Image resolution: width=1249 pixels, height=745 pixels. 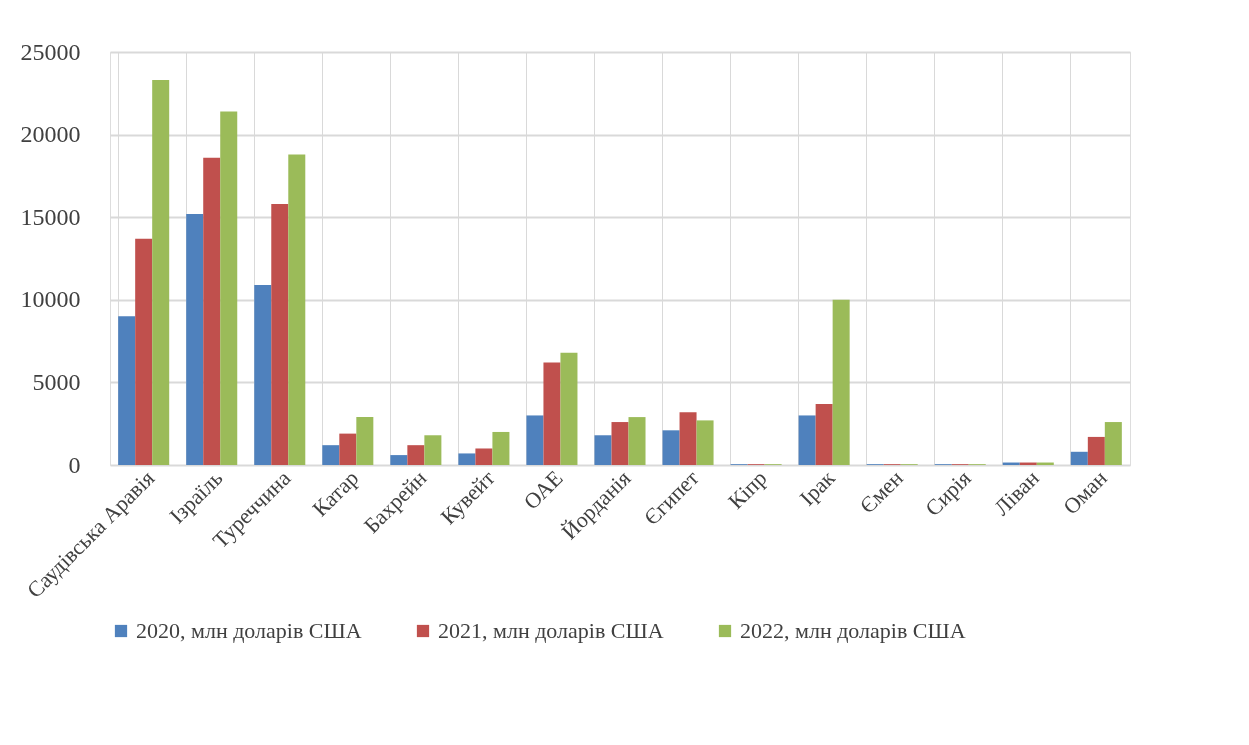 I want to click on x-tick-label: Ірак, so click(x=817, y=488).